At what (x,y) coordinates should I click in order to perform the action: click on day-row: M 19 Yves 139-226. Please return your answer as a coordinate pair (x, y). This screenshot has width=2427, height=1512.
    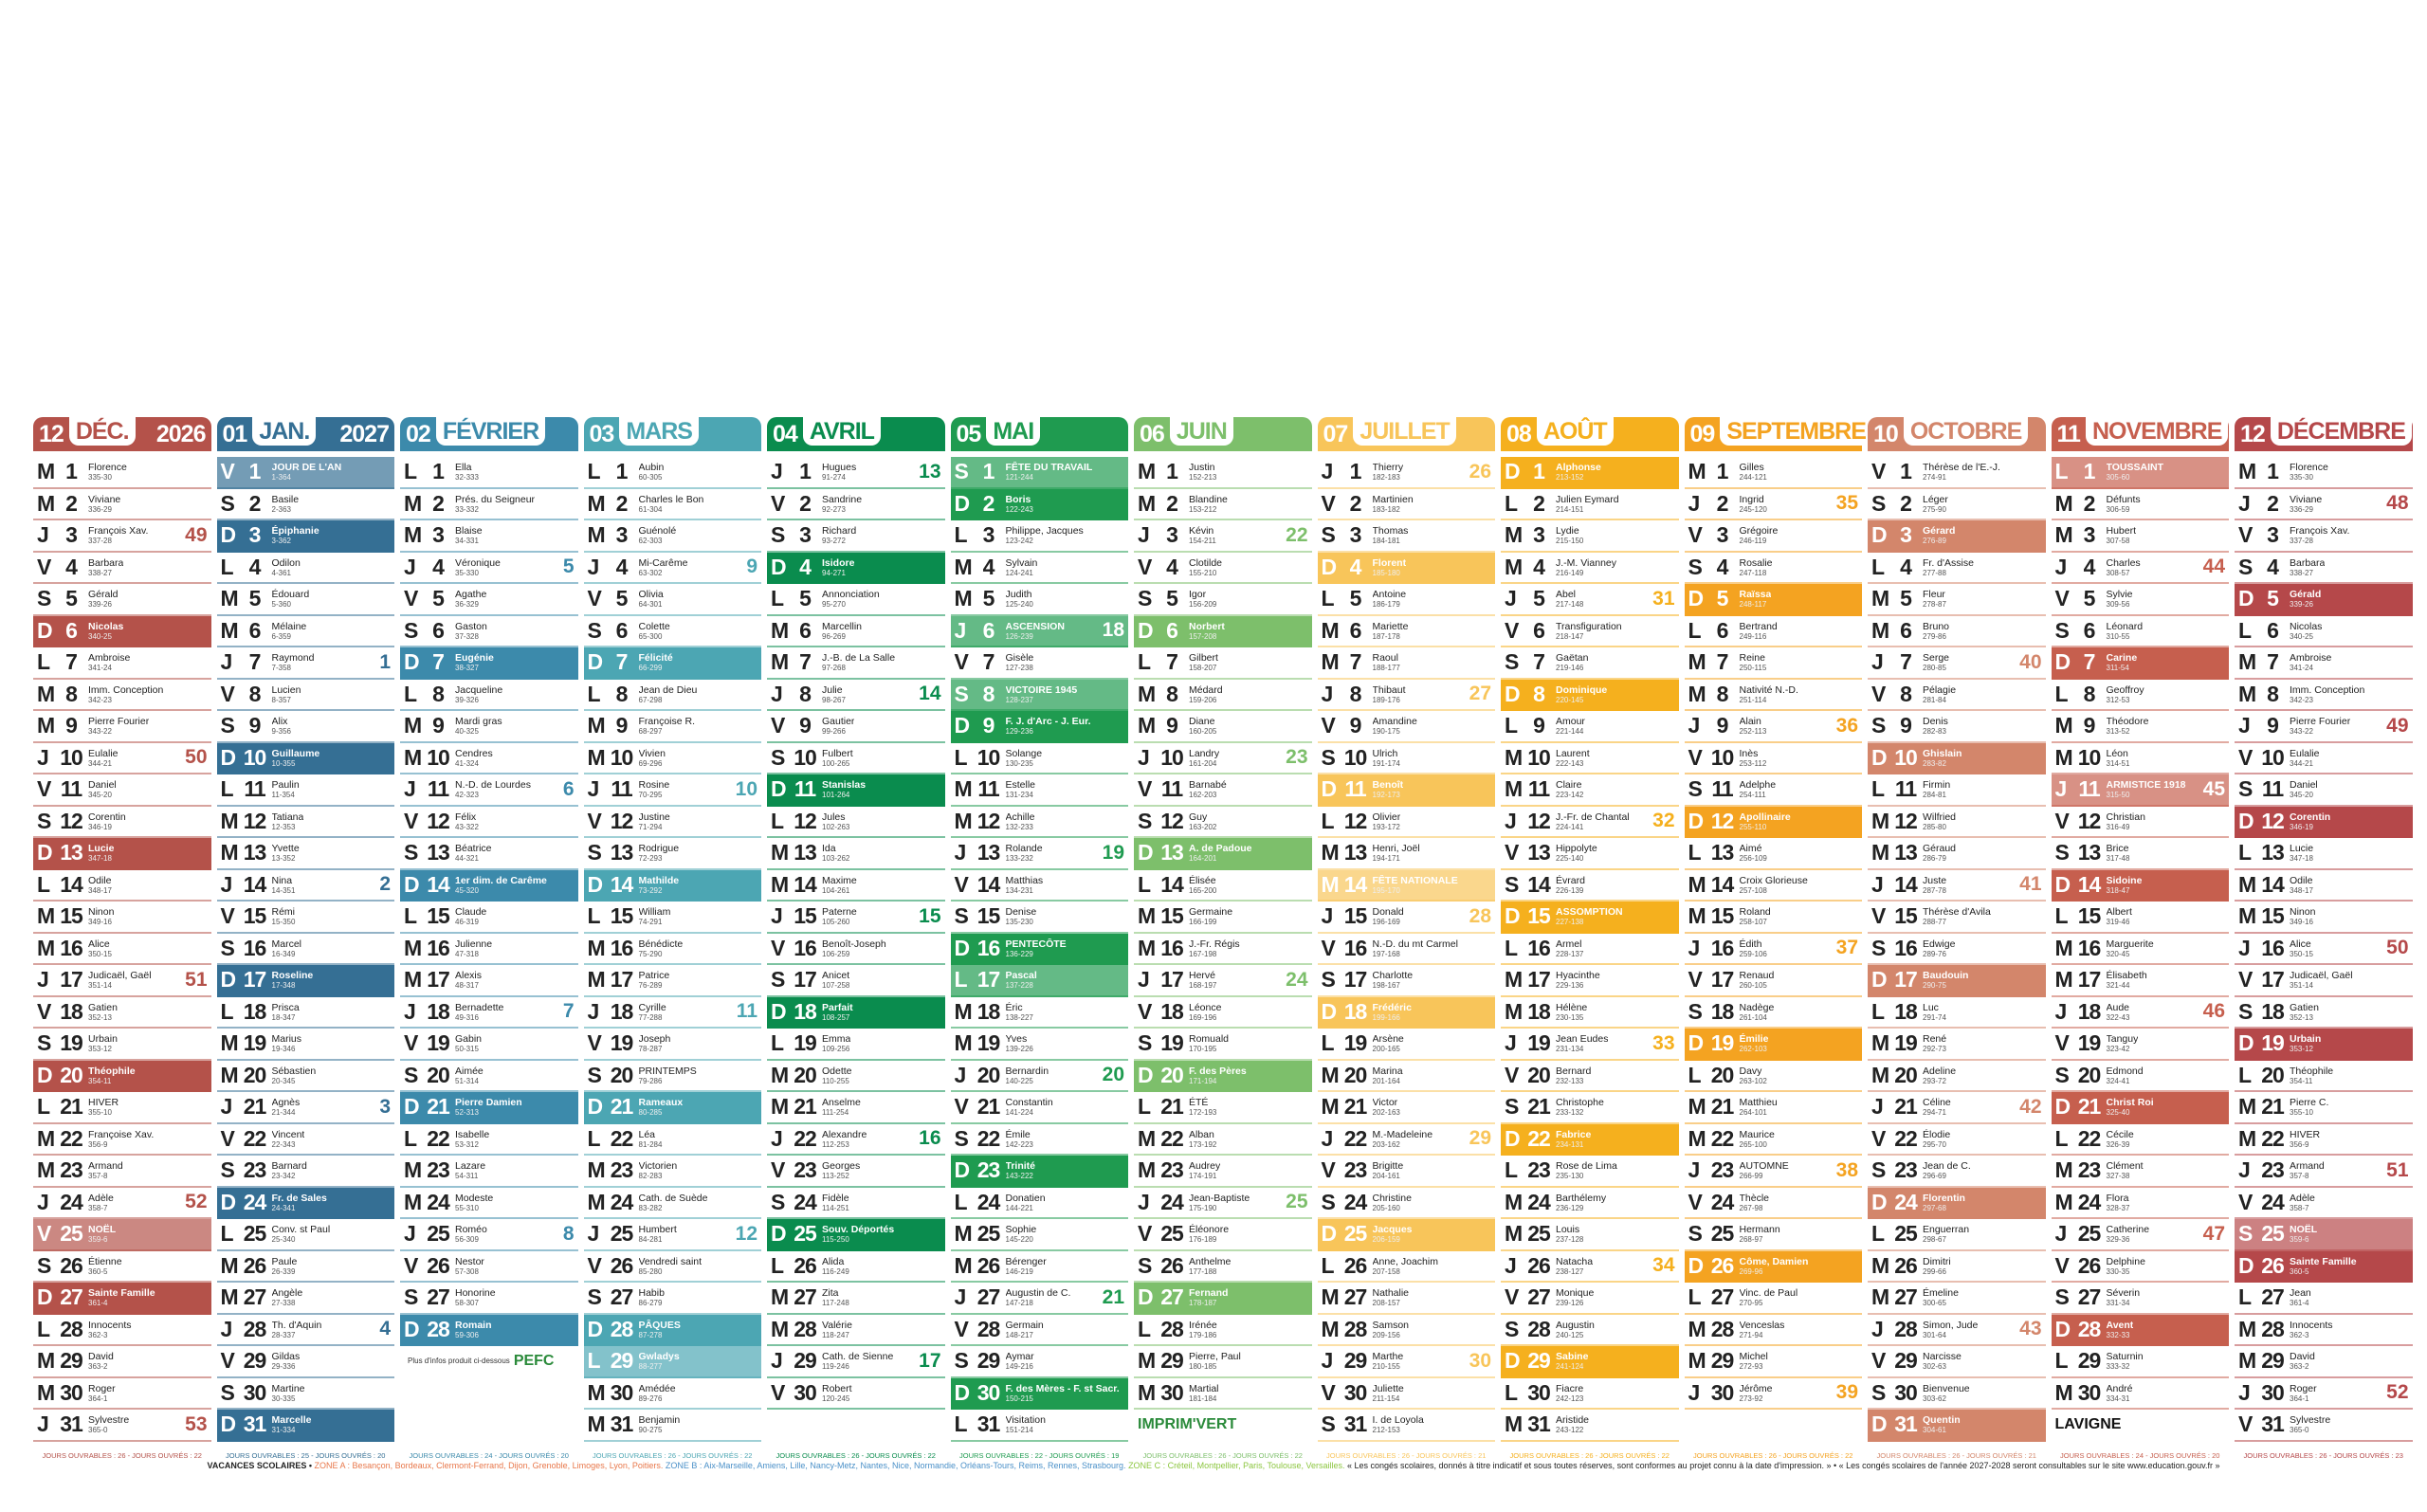
    Looking at the image, I should click on (1039, 1045).